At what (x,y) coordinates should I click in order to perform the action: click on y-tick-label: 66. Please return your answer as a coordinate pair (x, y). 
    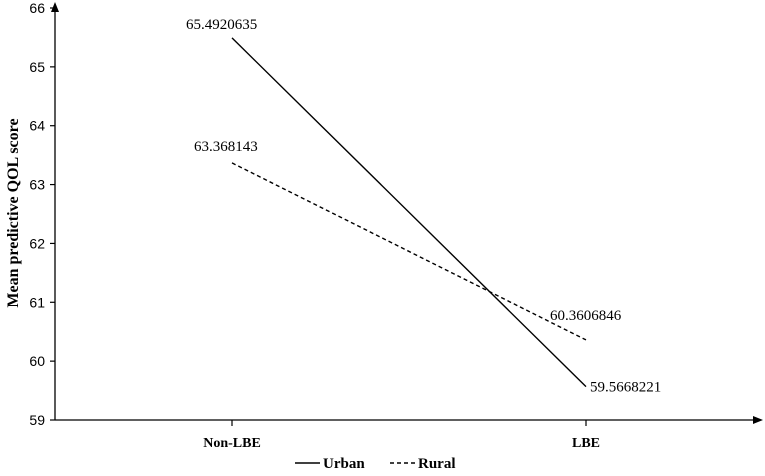
    Looking at the image, I should click on (37, 8).